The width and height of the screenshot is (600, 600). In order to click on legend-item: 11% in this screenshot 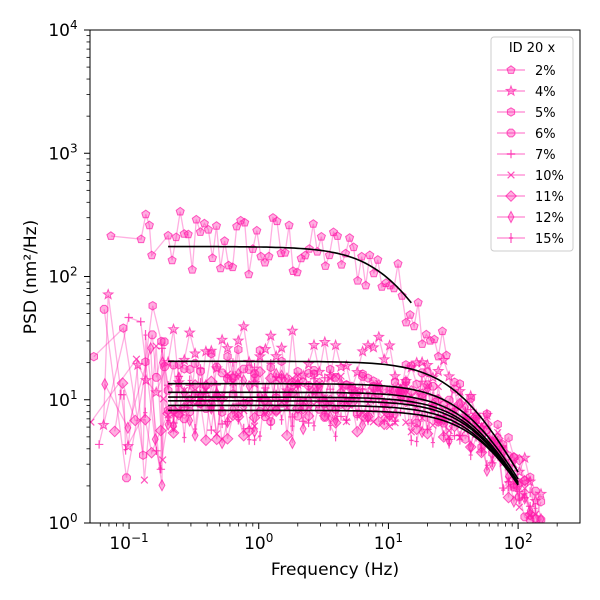, I will do `click(530, 197)`.